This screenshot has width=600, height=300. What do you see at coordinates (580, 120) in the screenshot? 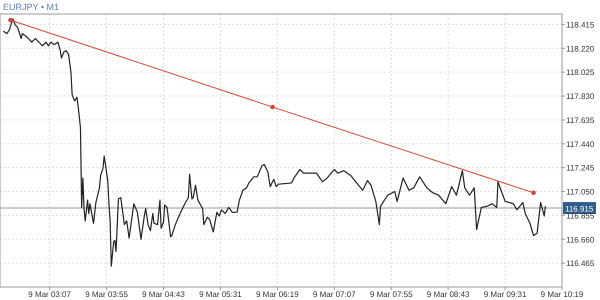
I see `y-tick-label: 117.635` at bounding box center [580, 120].